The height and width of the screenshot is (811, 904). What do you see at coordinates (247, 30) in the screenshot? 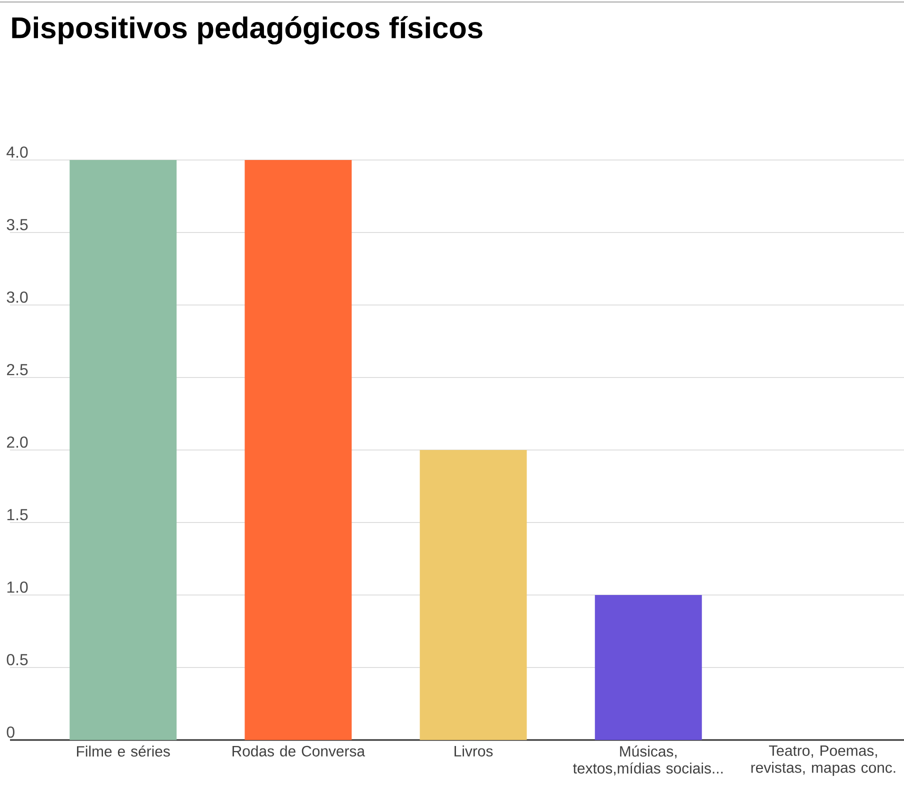
I see `chart-title: Dispositivos pedagógicos físicos` at bounding box center [247, 30].